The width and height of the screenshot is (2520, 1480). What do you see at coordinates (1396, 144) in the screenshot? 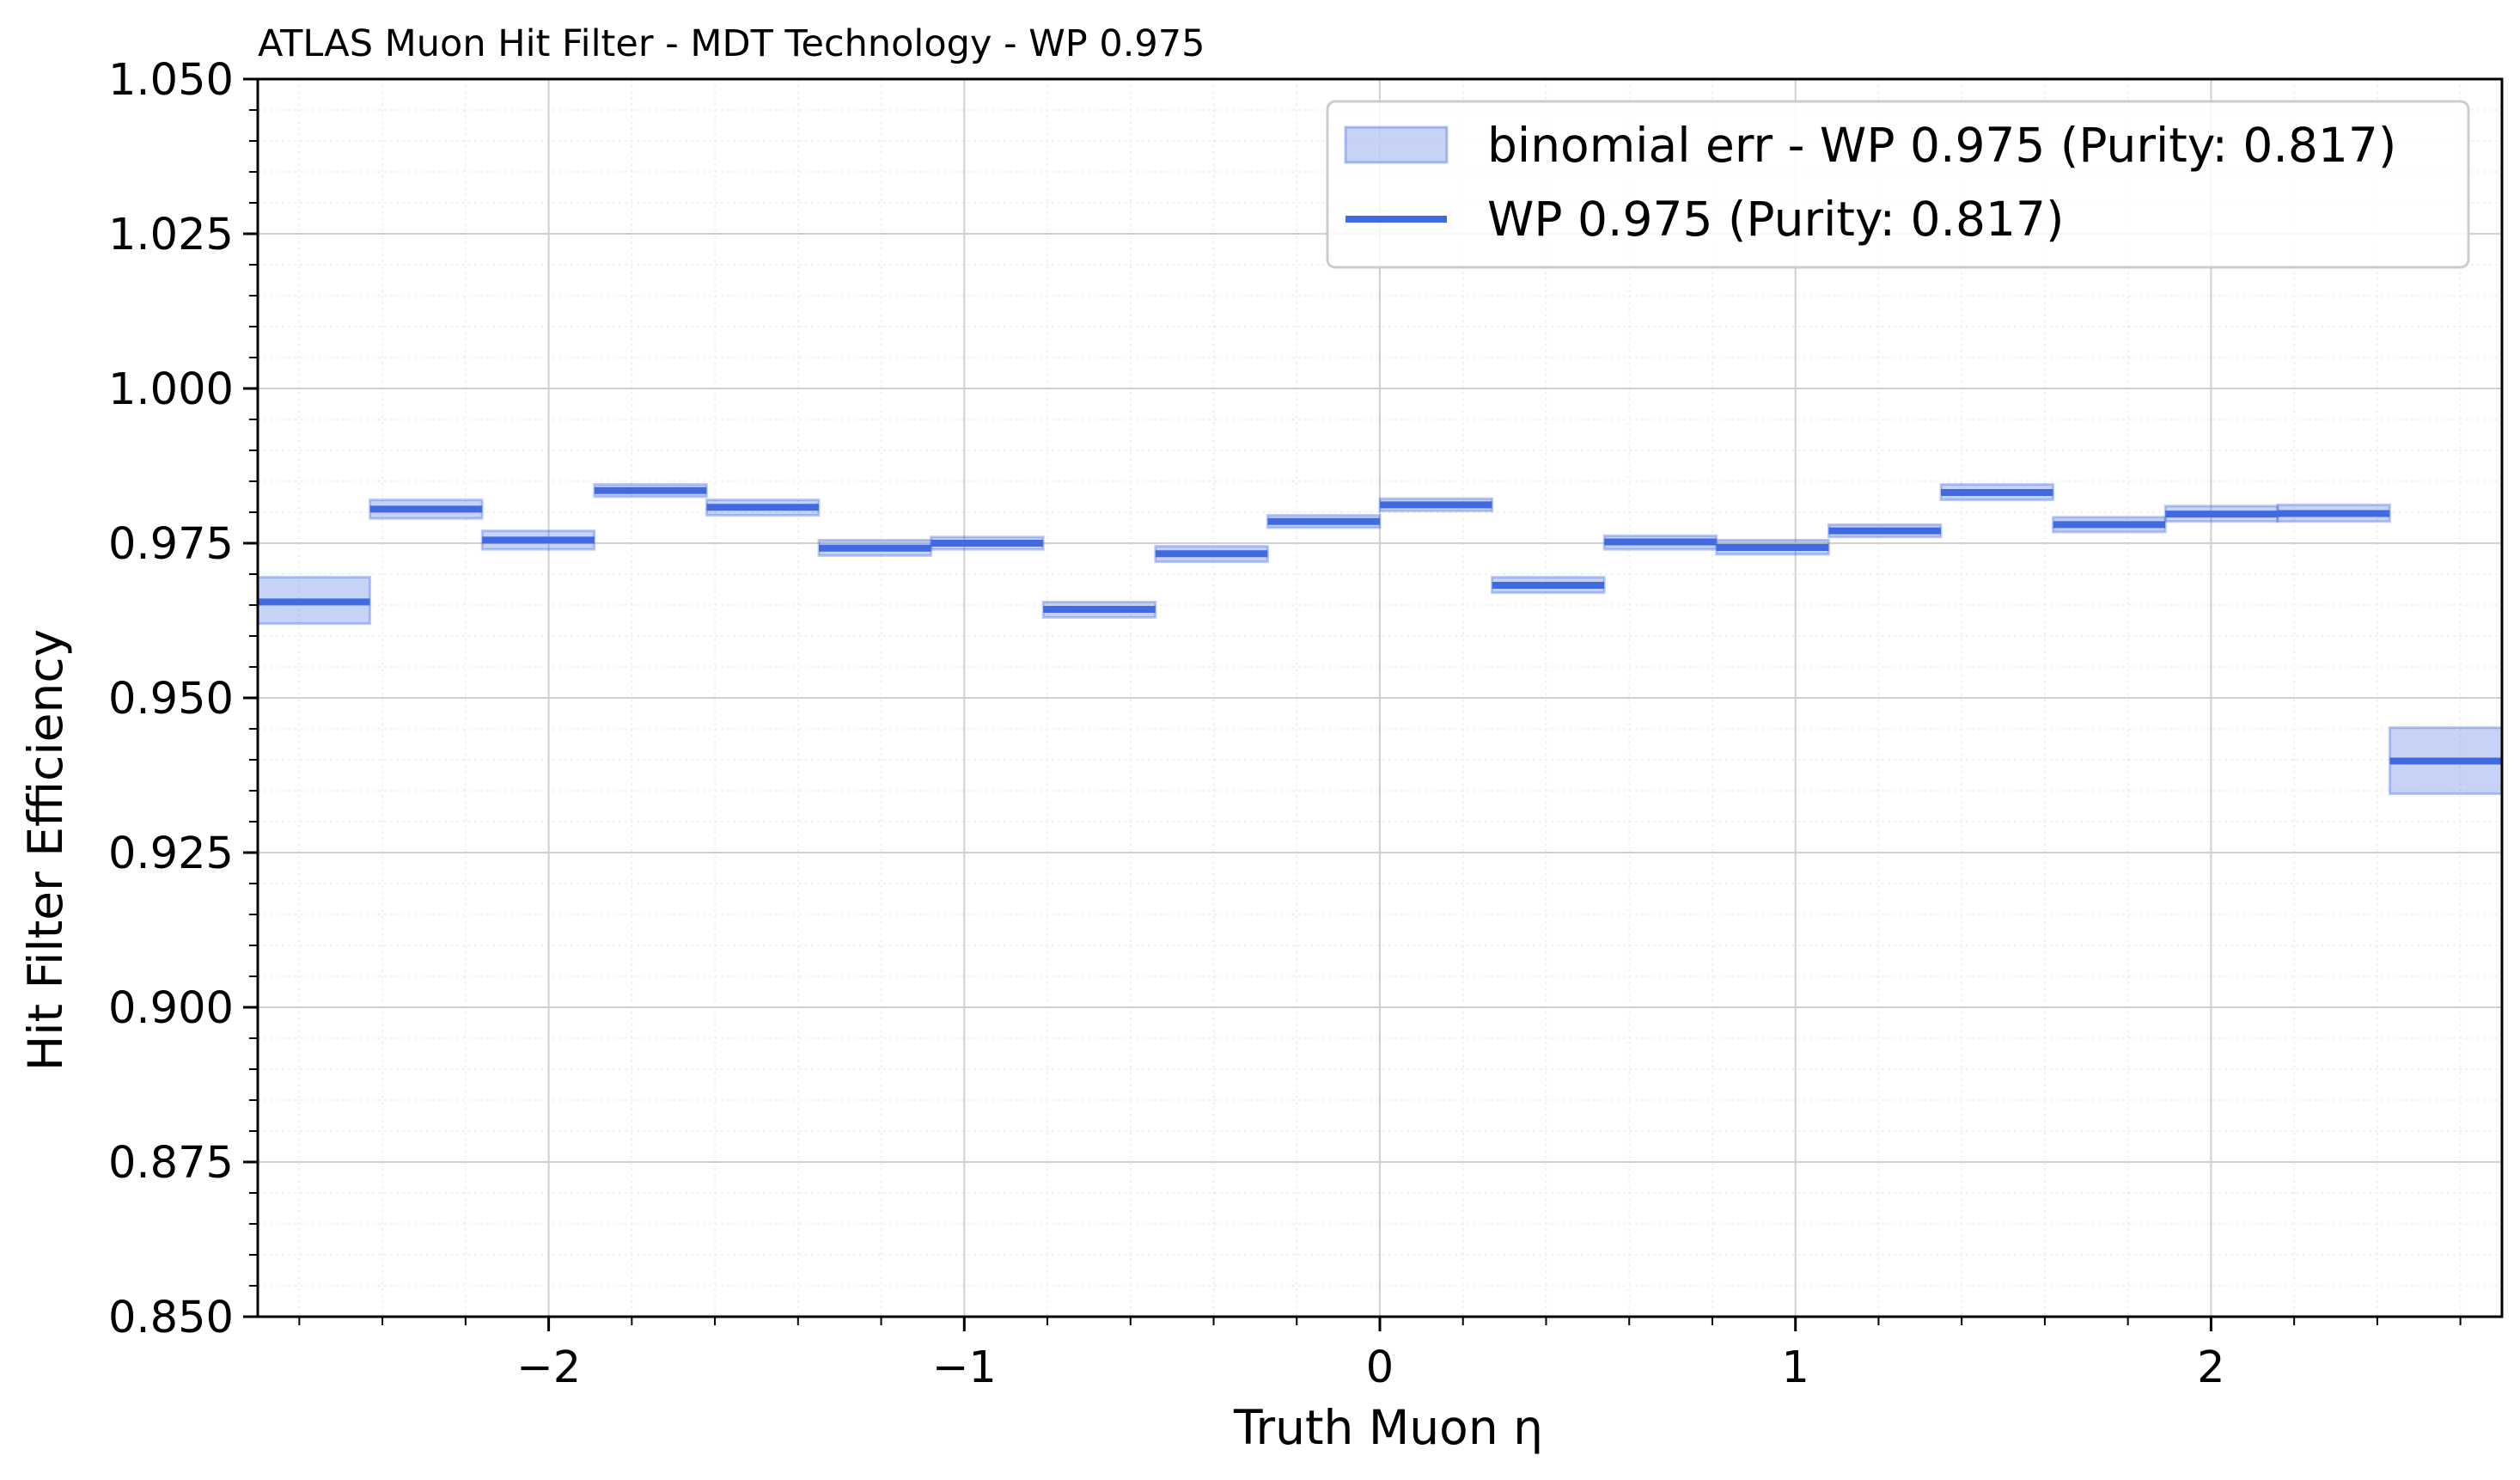
I see `legend-band-swatch` at bounding box center [1396, 144].